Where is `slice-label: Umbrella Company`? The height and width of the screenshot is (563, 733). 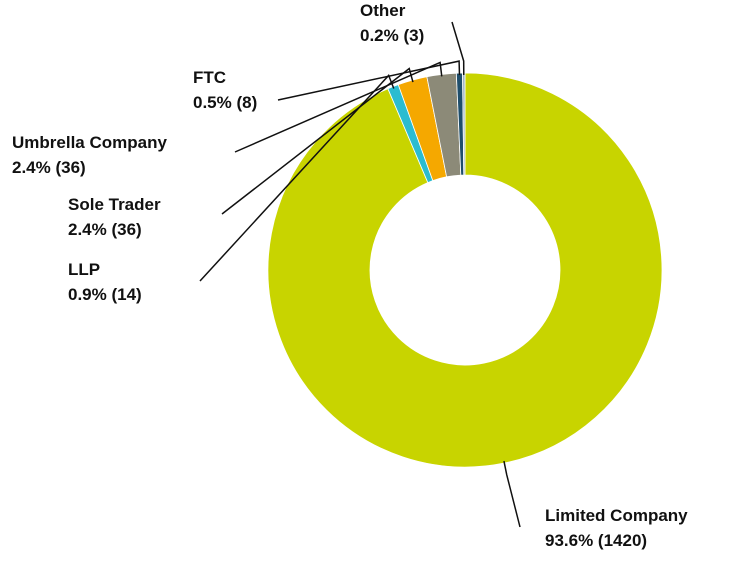
slice-label: Umbrella Company is located at coordinates (89, 142).